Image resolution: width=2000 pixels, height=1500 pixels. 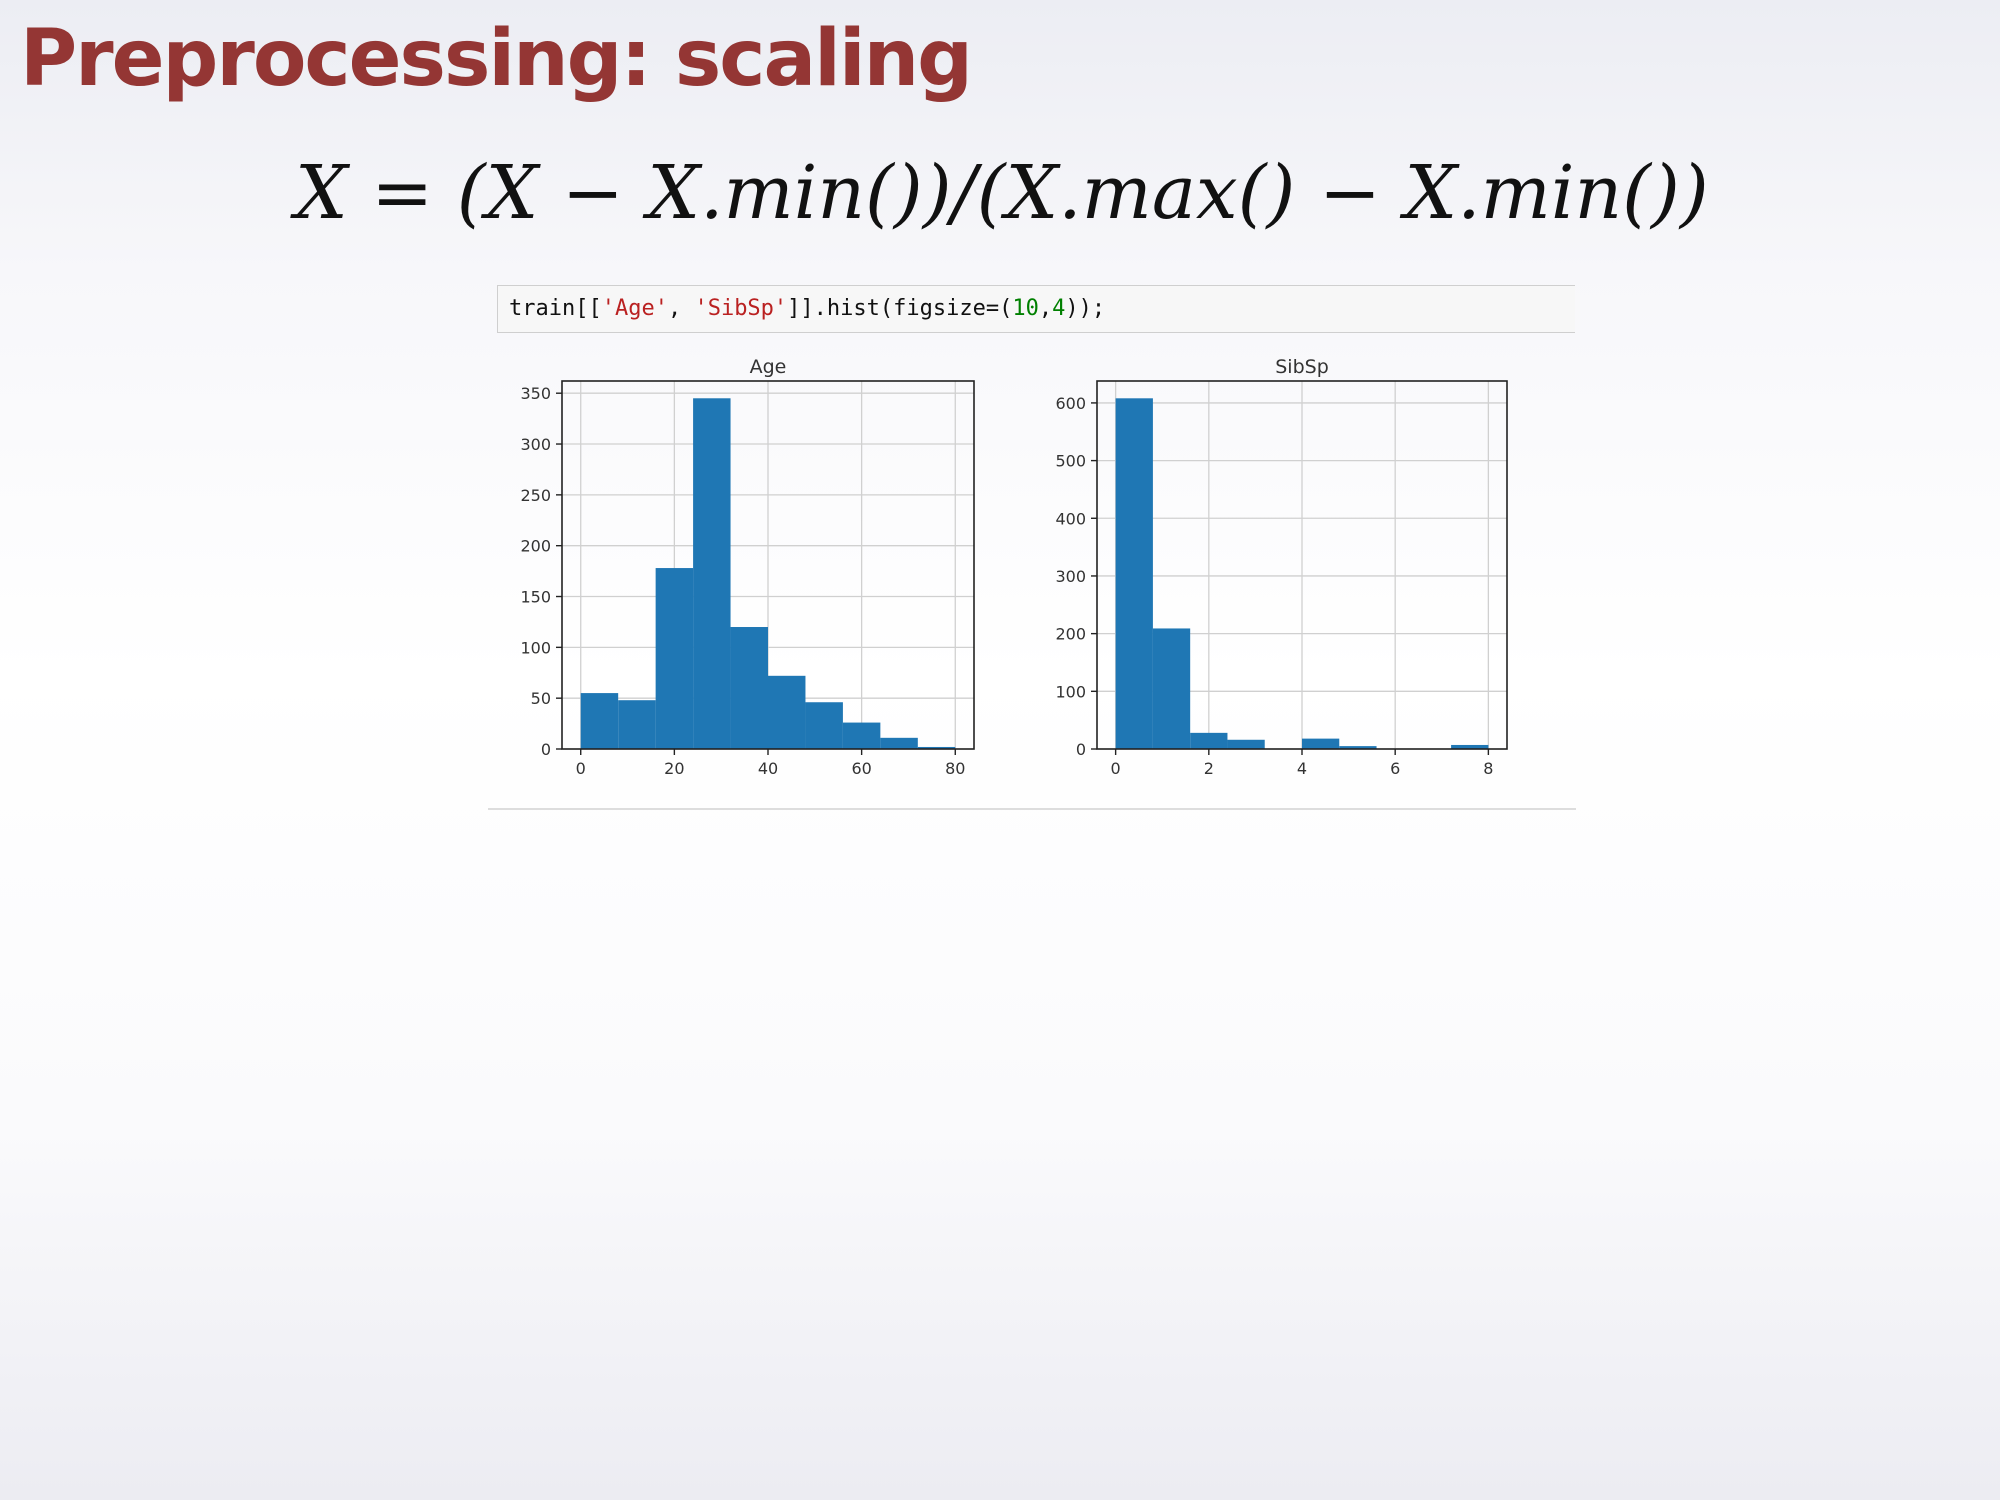 I want to click on slide-title: Preprocessing: scaling, so click(x=496, y=59).